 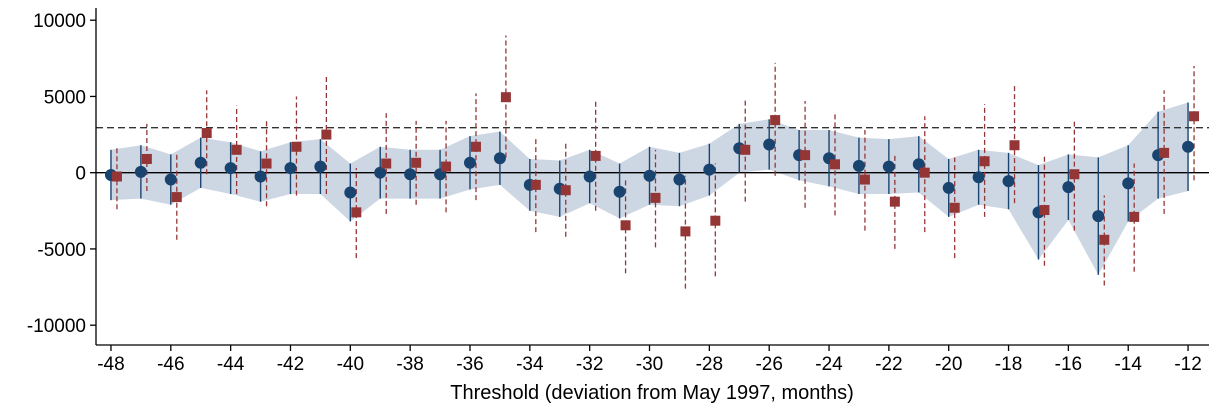 What do you see at coordinates (948, 364) in the screenshot?
I see `x-tick-label: -20` at bounding box center [948, 364].